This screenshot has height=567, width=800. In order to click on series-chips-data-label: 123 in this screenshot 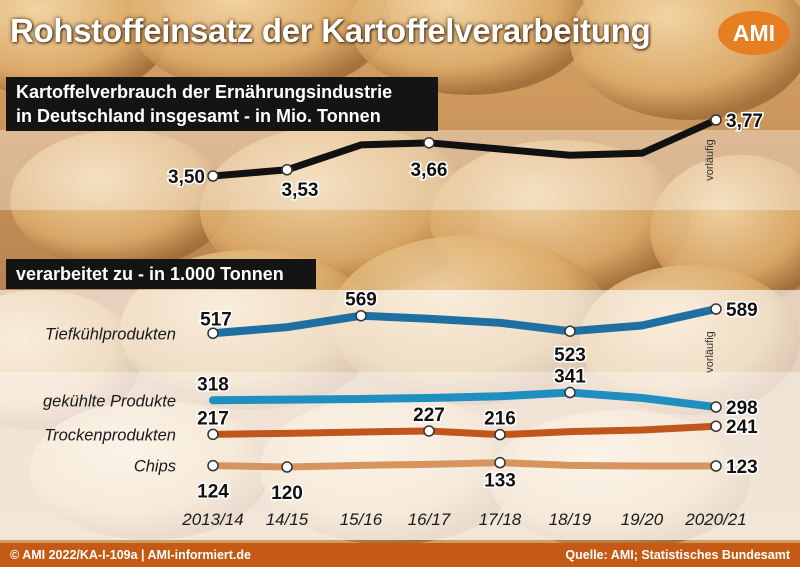, I will do `click(742, 467)`.